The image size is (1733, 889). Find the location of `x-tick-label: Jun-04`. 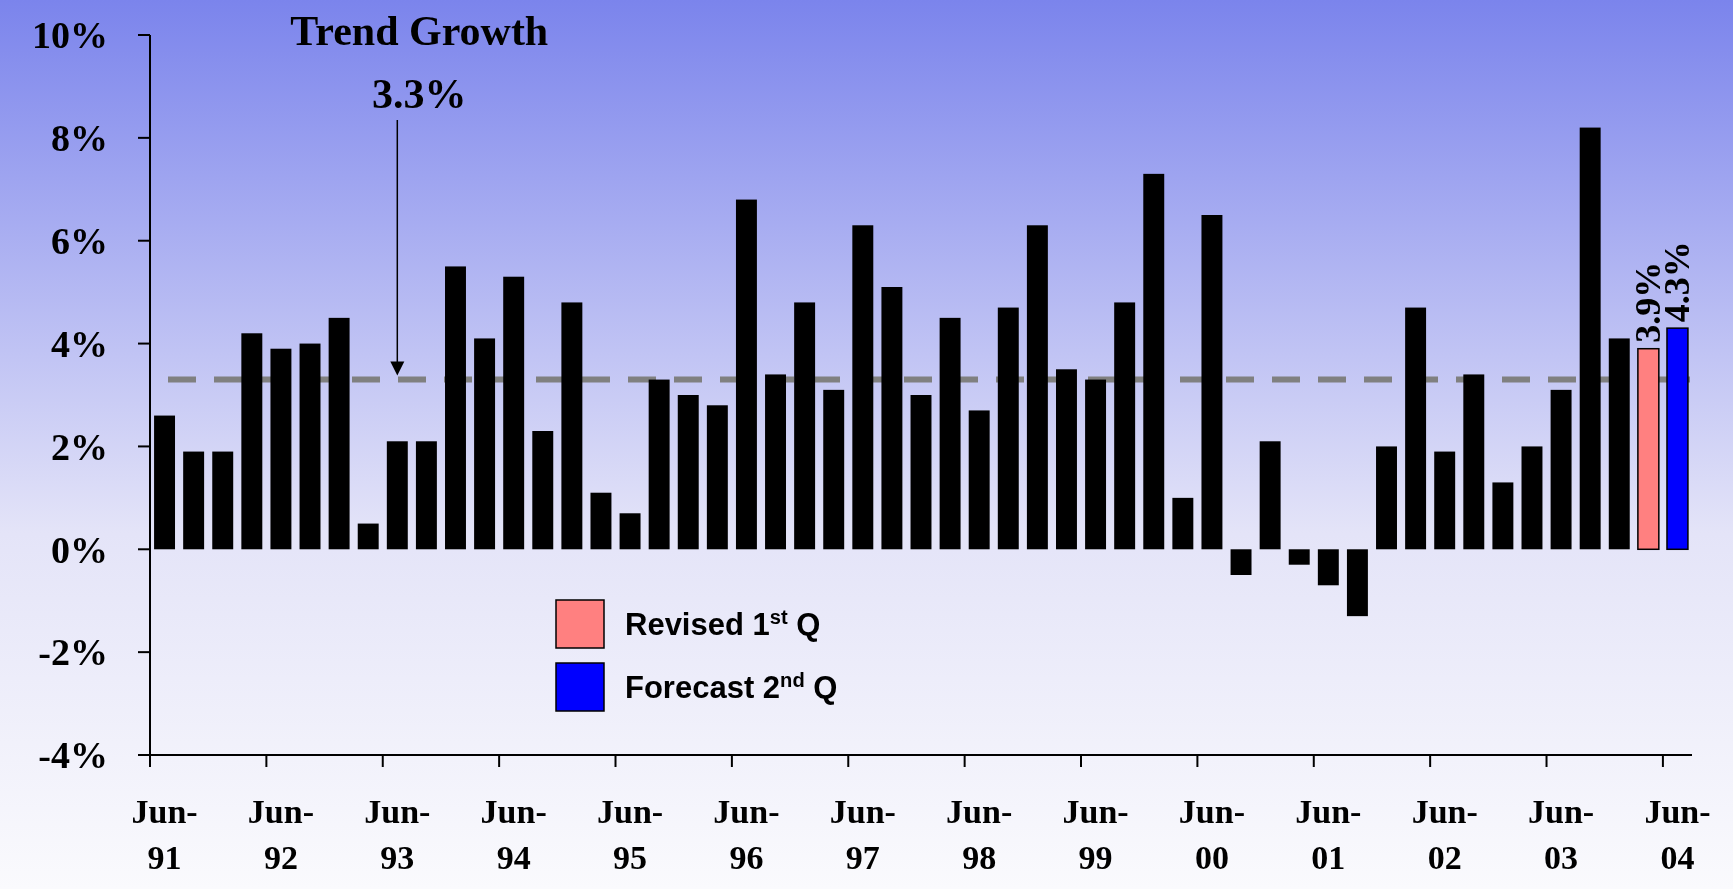

x-tick-label: Jun-04 is located at coordinates (1677, 834).